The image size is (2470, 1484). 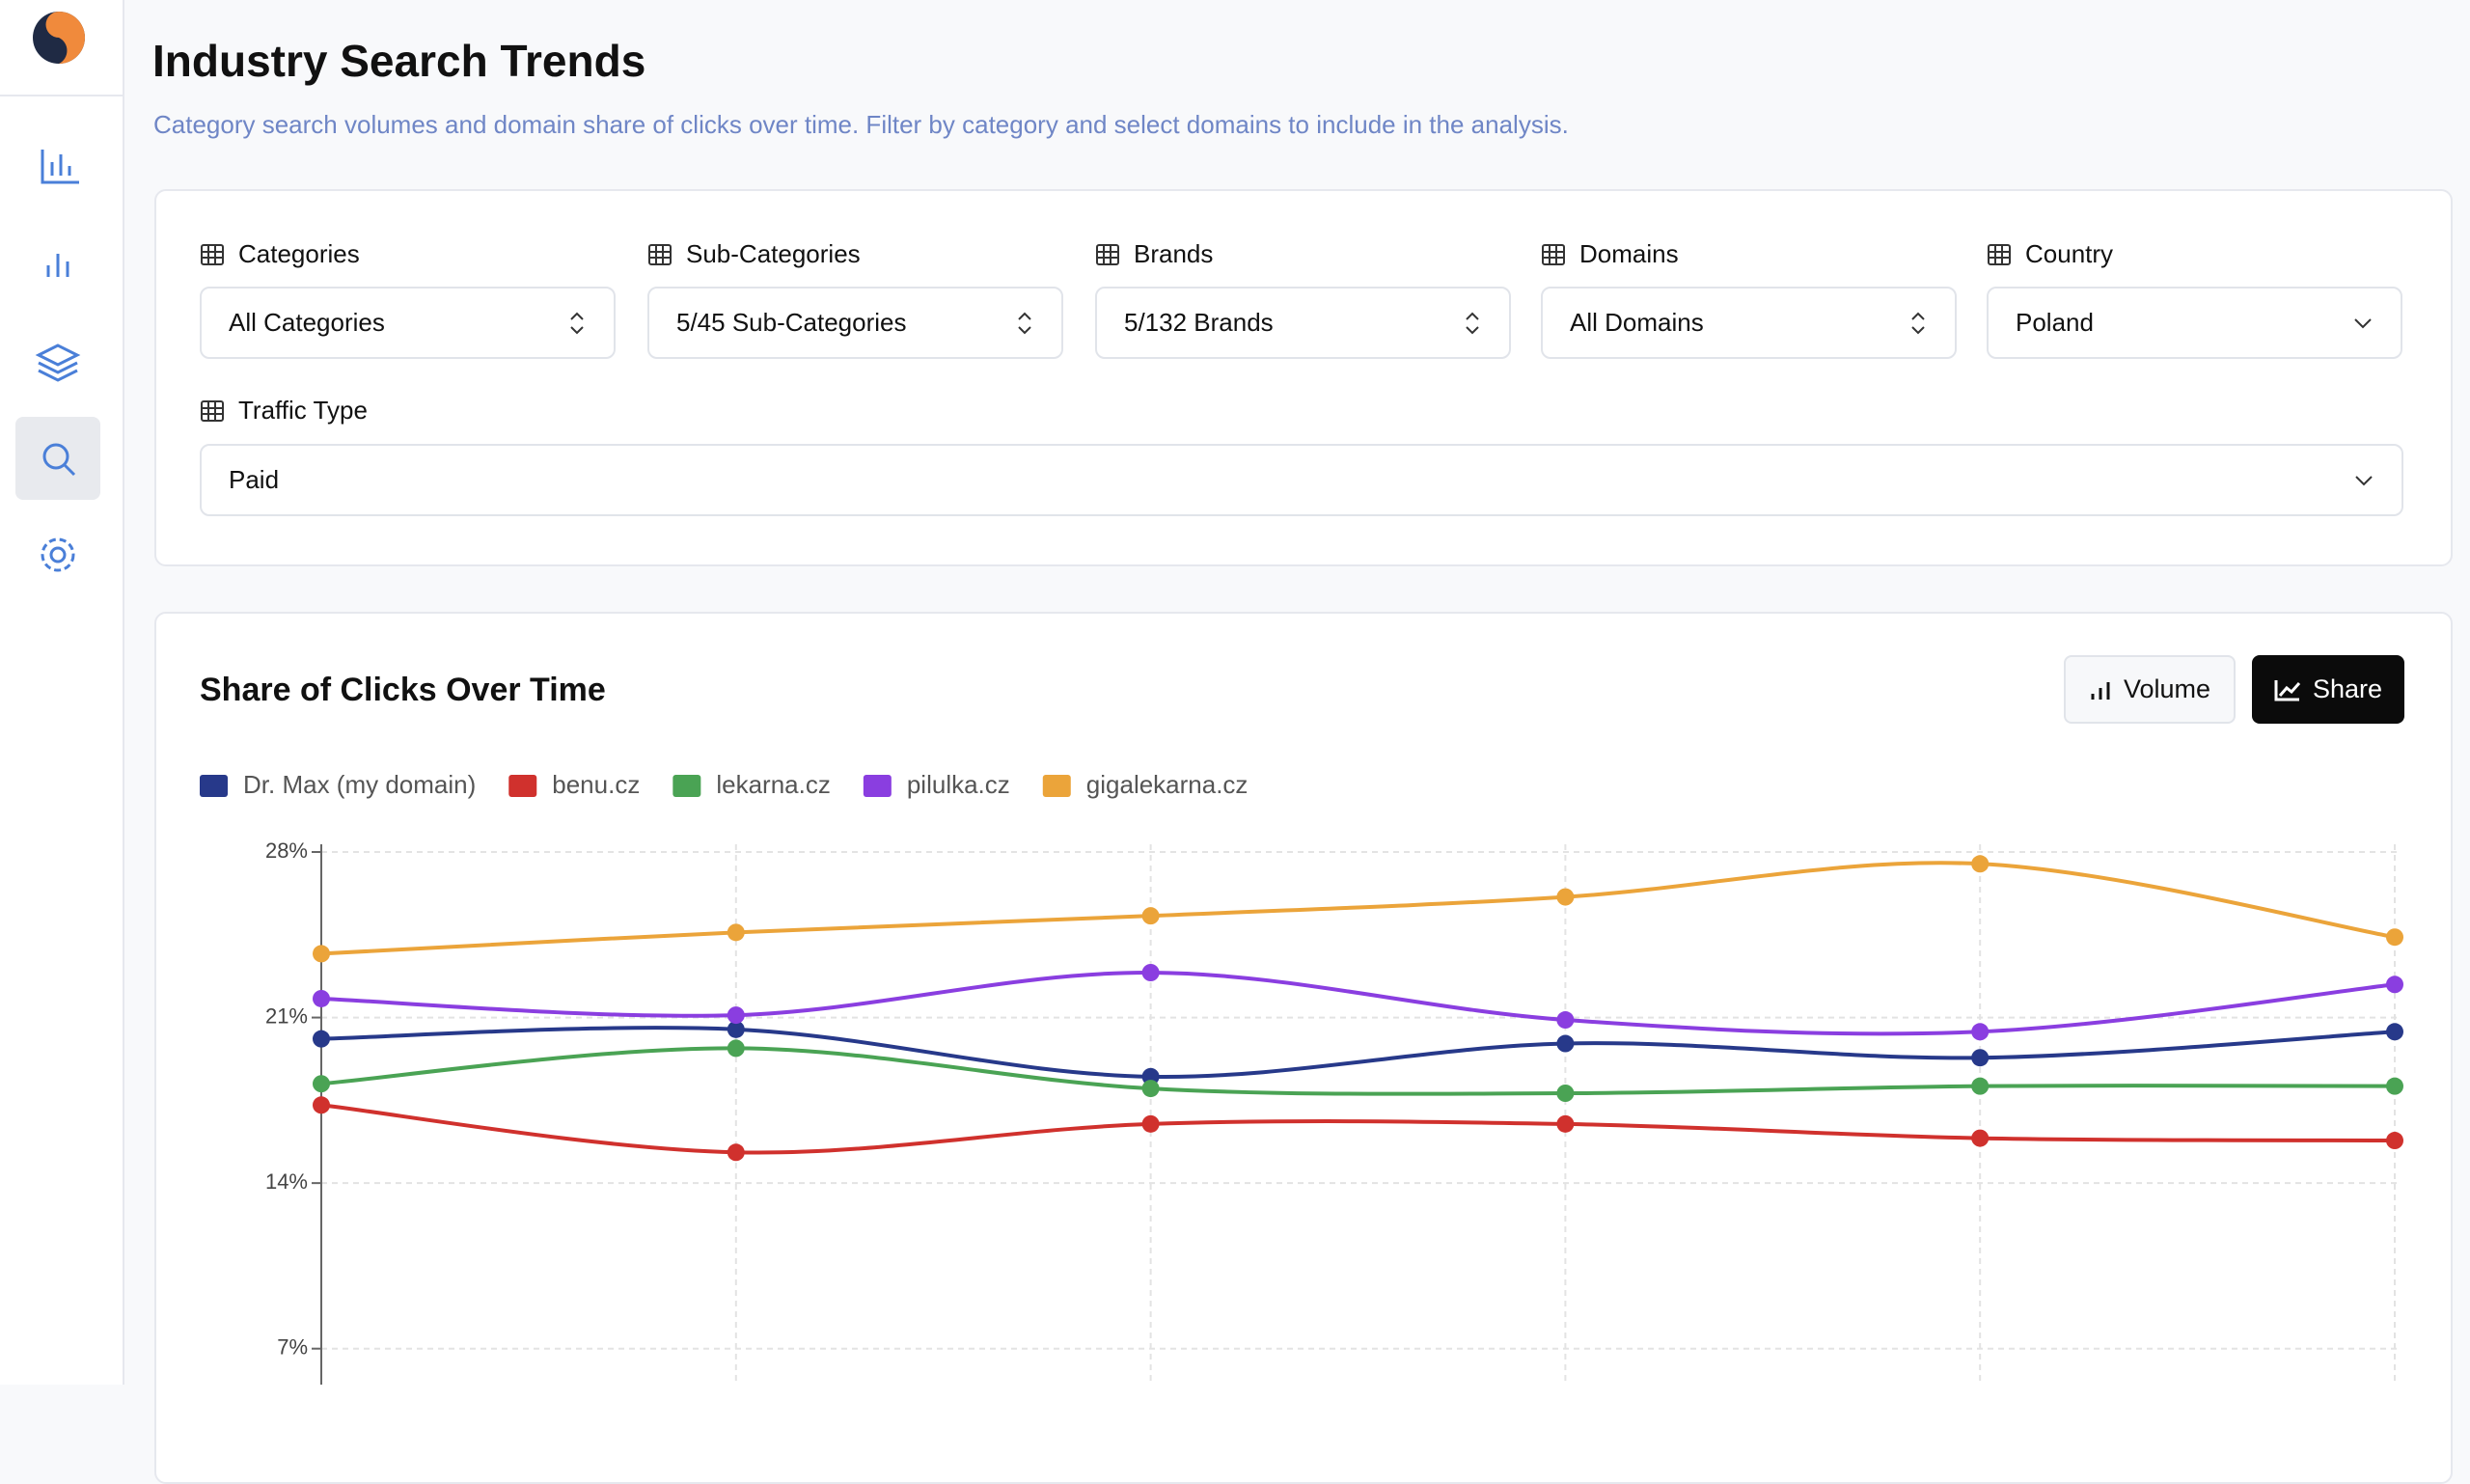 What do you see at coordinates (62, 692) in the screenshot?
I see `sidebar` at bounding box center [62, 692].